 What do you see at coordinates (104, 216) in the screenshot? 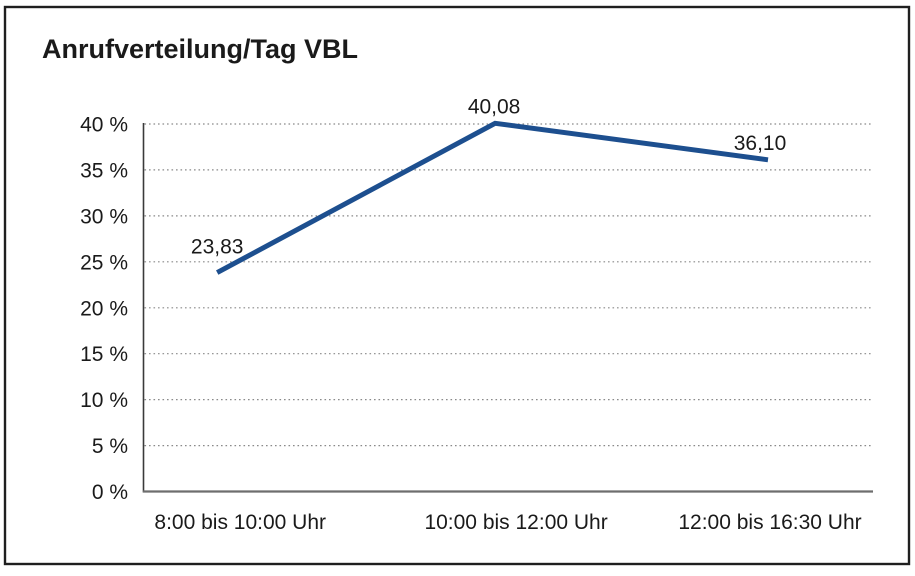
I see `y-tick-label: 30 %` at bounding box center [104, 216].